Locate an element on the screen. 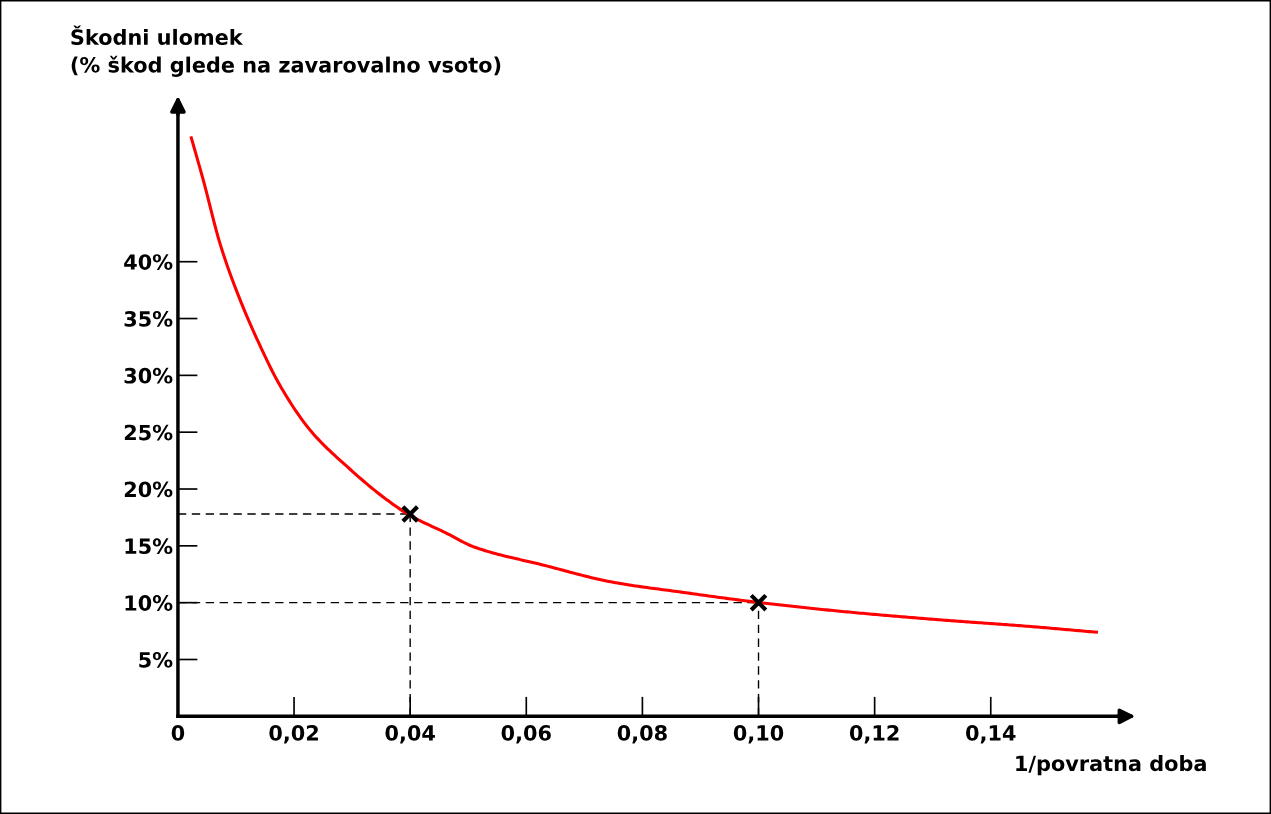  y-tick-label: 10% is located at coordinates (149, 603).